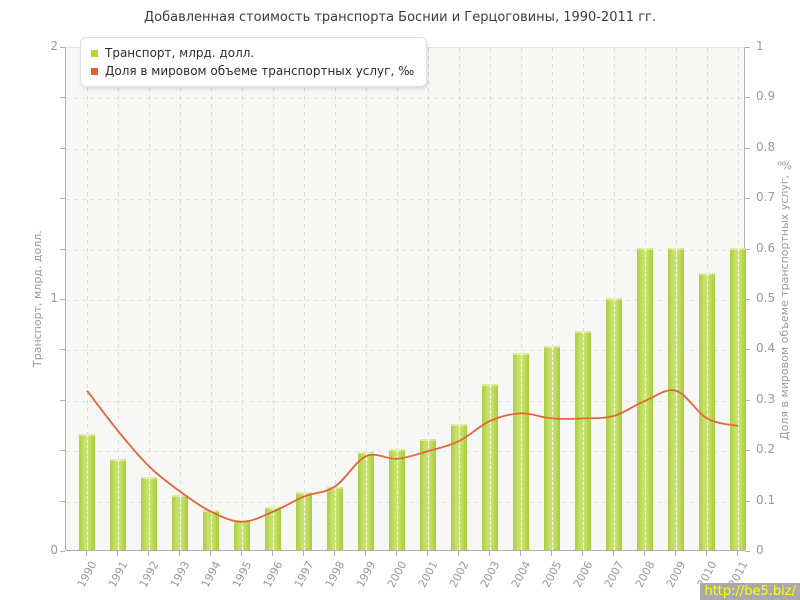 This screenshot has height=600, width=800. I want to click on legend-item-transport: Транспорт, млрд. долл., so click(252, 53).